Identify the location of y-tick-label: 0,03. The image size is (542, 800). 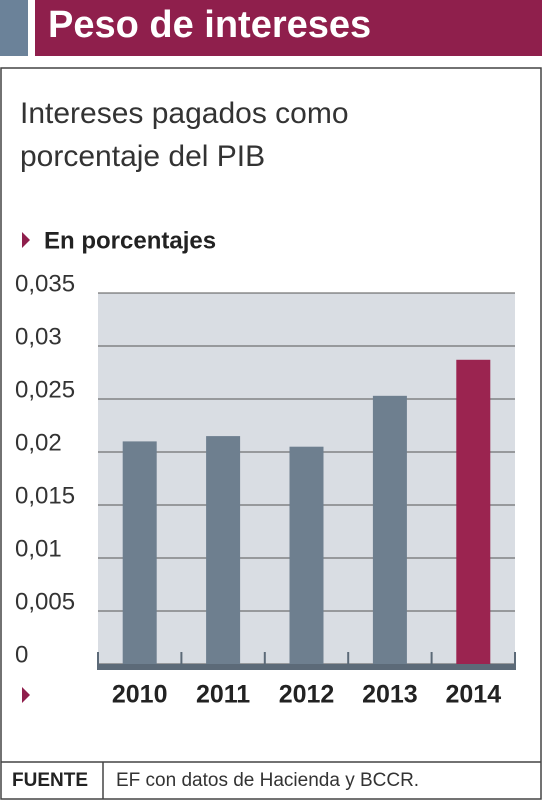
(38, 336).